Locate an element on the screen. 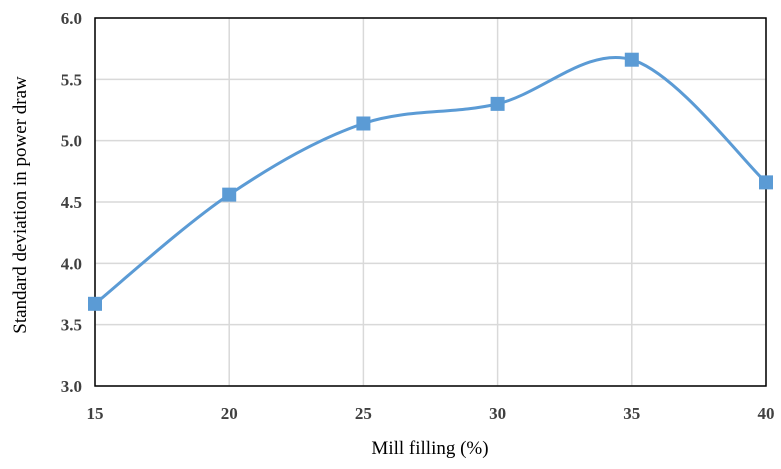 The image size is (781, 469). x-tick-label: 25 is located at coordinates (363, 413).